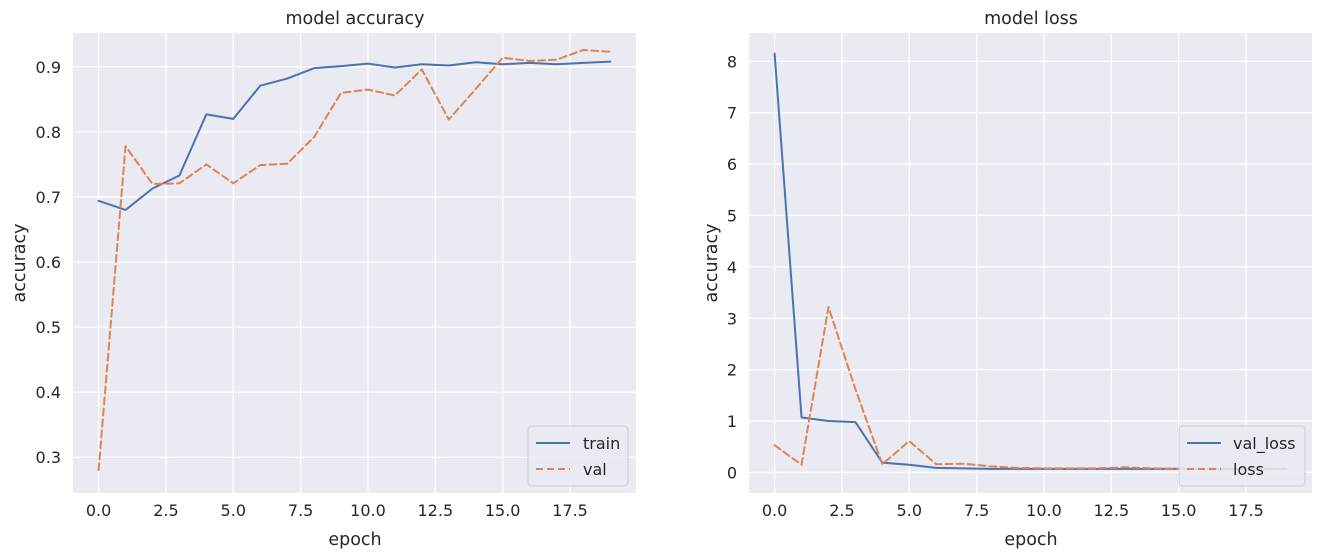 This screenshot has width=1323, height=559. What do you see at coordinates (354, 135) in the screenshot?
I see `series-line-train` at bounding box center [354, 135].